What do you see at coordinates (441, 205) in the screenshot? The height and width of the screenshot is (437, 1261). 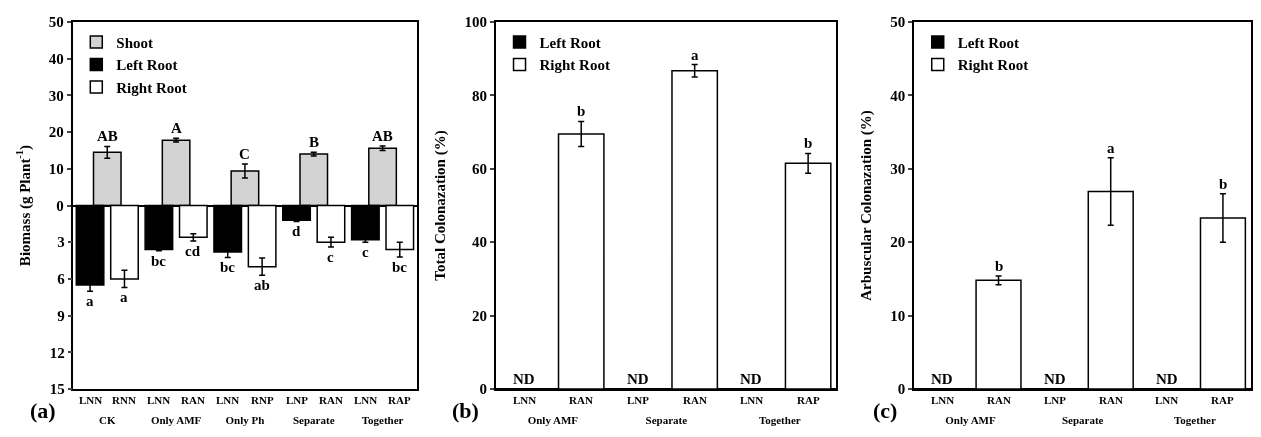 I see `y-axis-title: Total Colonazation (%)` at bounding box center [441, 205].